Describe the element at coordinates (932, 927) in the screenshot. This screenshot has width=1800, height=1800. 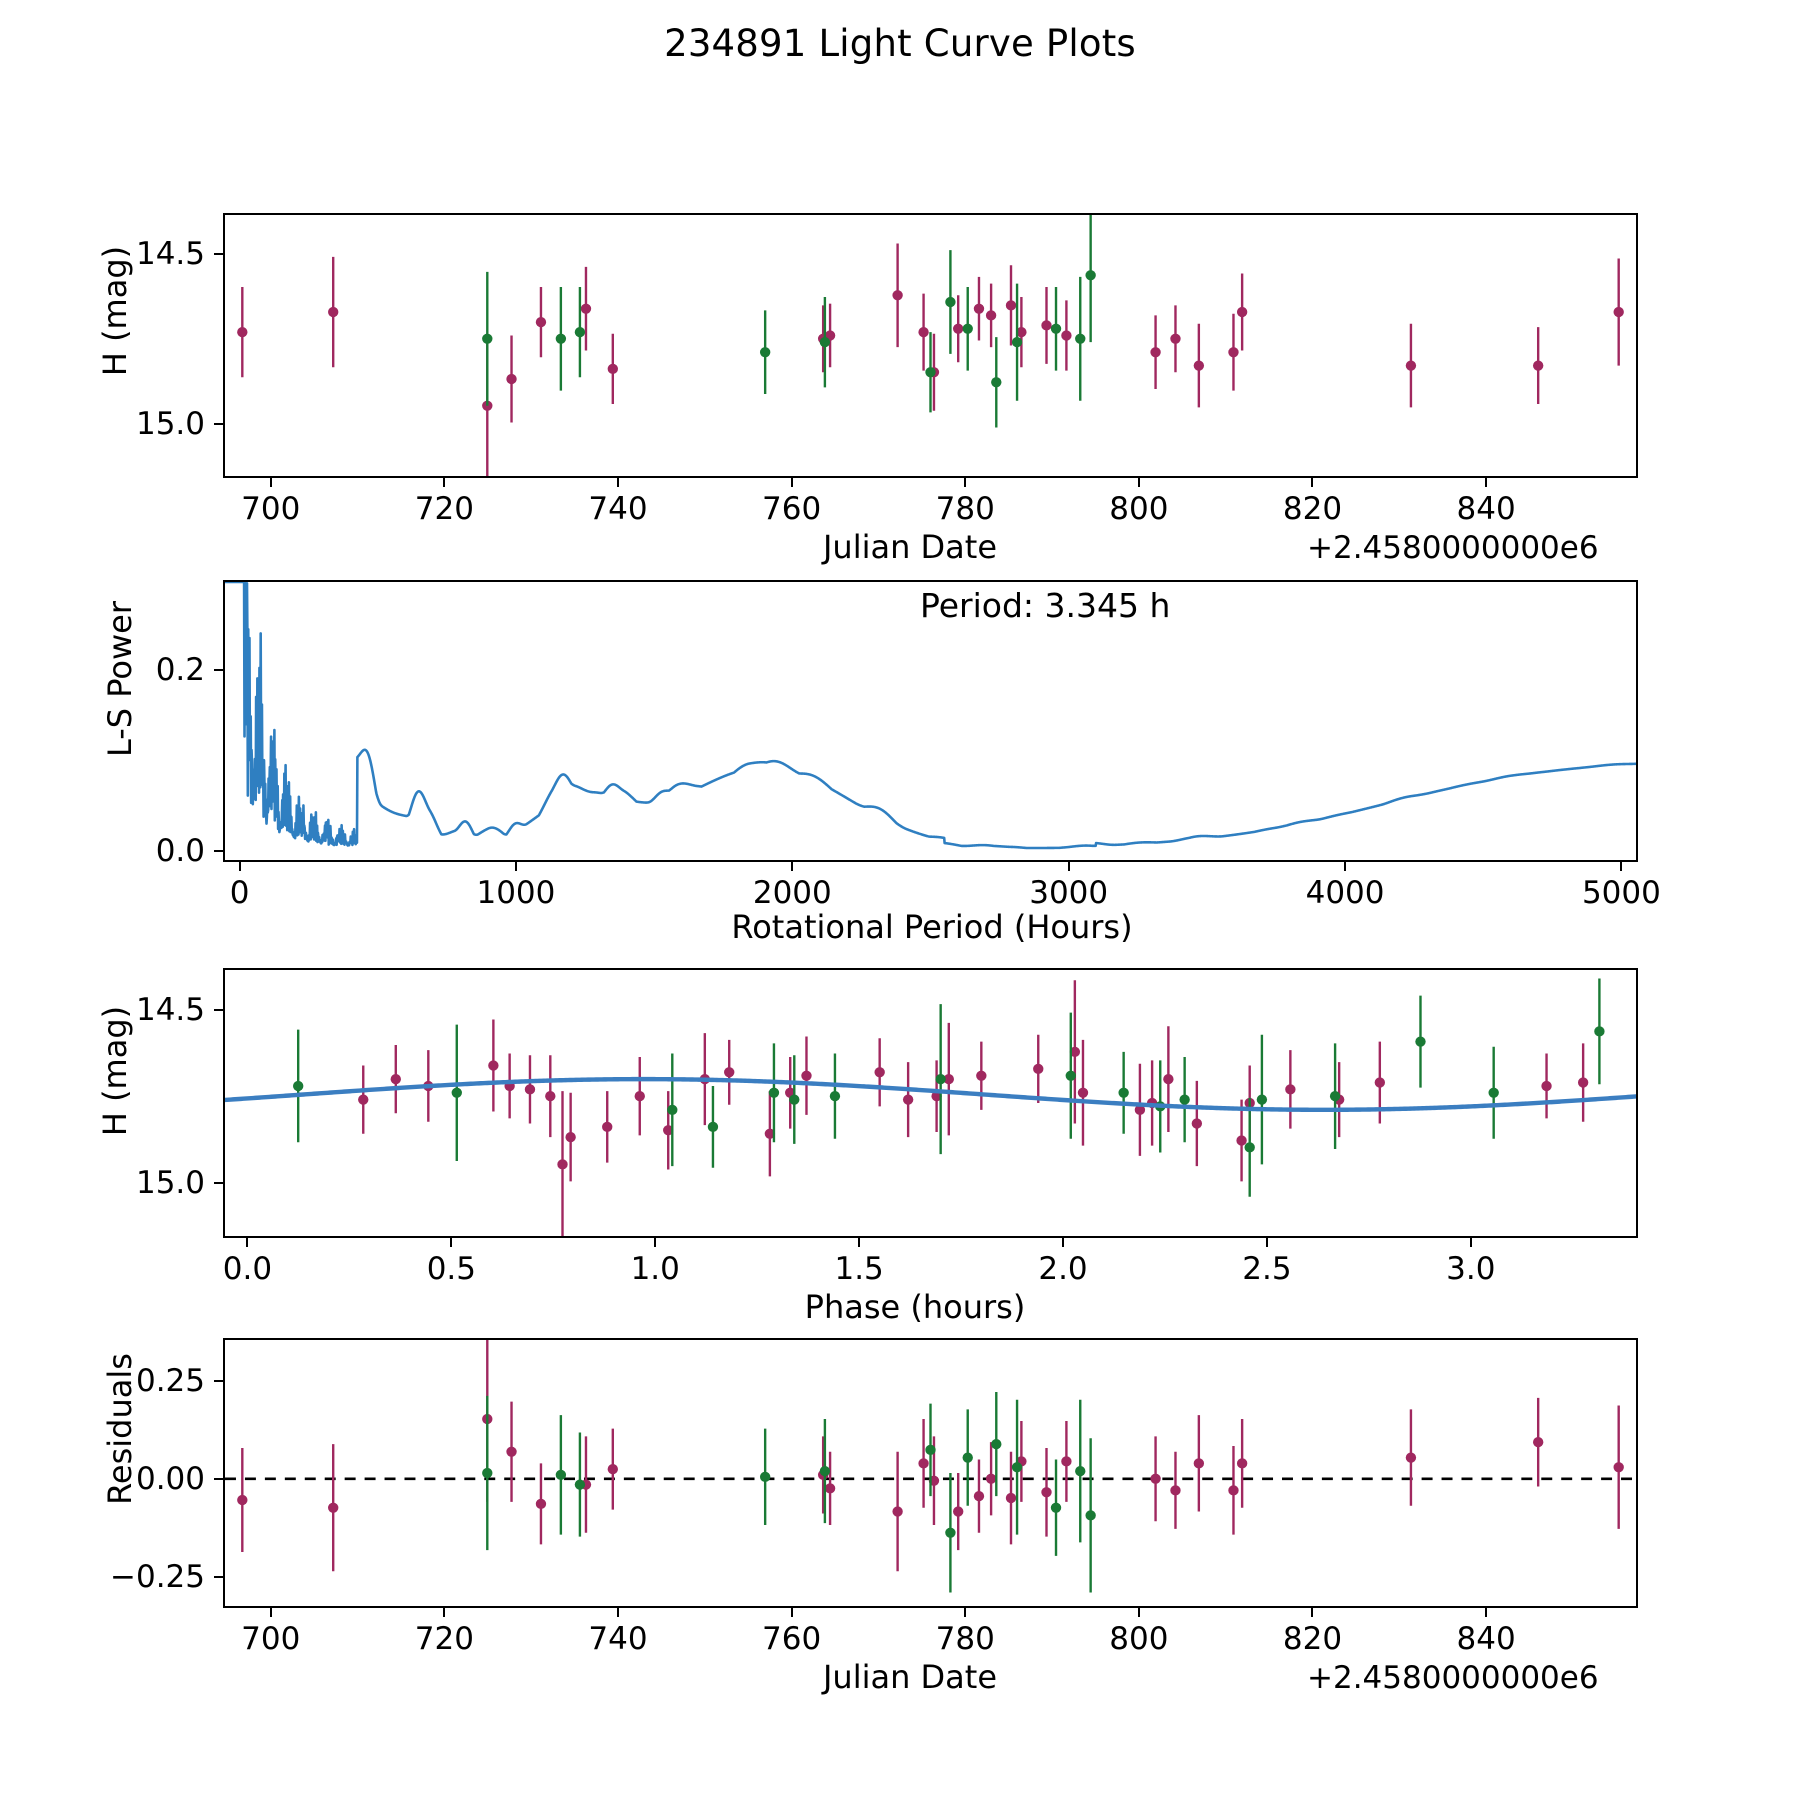
I see `axis-label-x-periodogram: Rotational Period (Hours)` at that location.